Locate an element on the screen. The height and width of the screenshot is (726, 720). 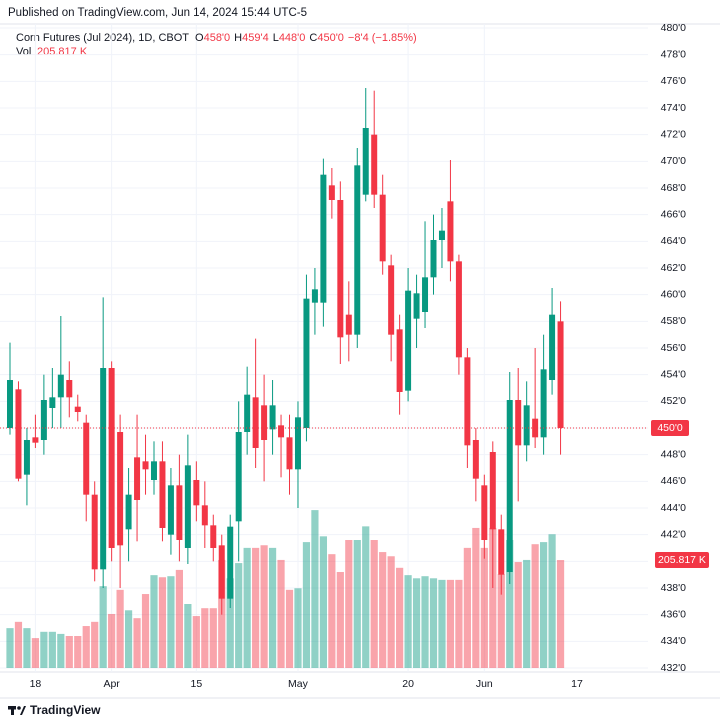
y-tick-label: 460'0 is located at coordinates (674, 294).